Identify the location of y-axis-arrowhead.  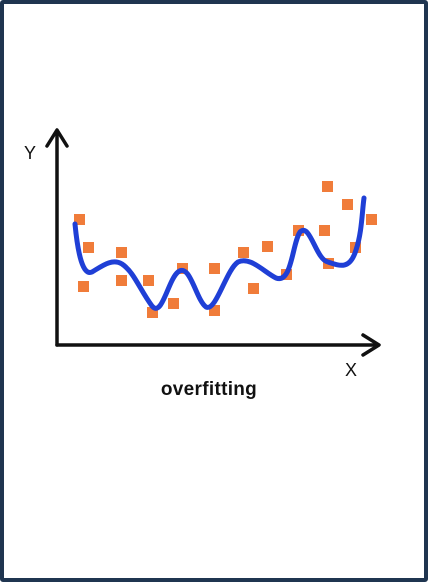
(57, 138).